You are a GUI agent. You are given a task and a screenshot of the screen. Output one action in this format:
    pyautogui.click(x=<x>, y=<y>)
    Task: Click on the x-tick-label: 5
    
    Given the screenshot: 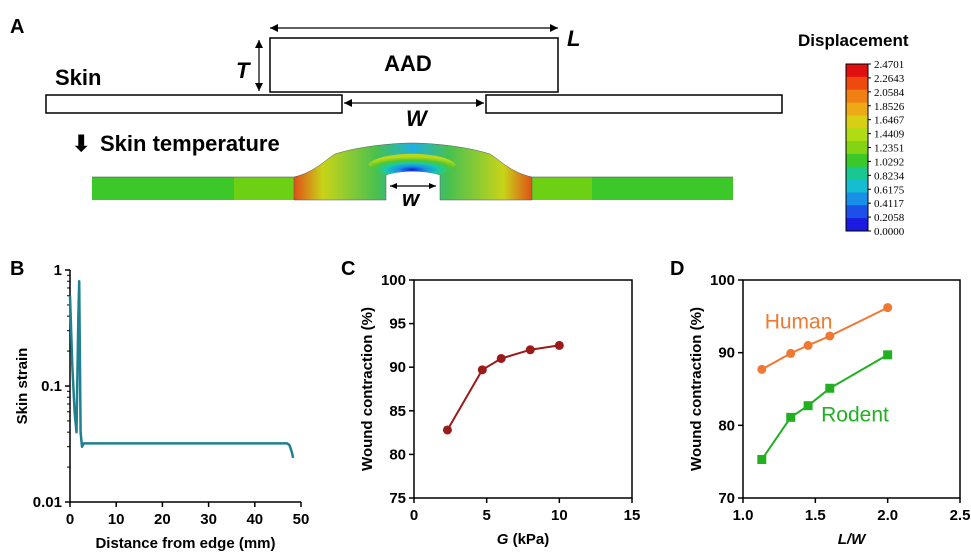 What is the action you would take?
    pyautogui.click(x=486, y=515)
    